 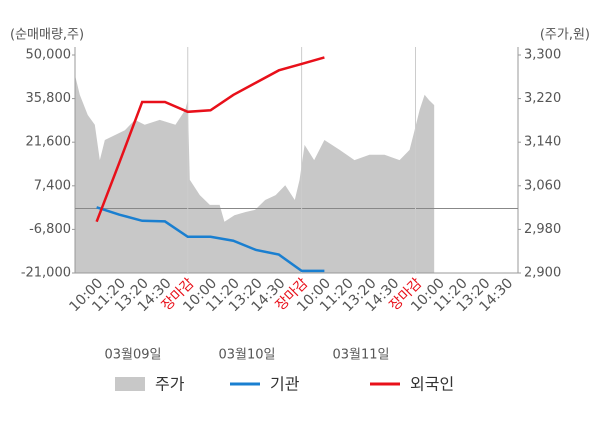 What do you see at coordinates (565, 35) in the screenshot?
I see `y2-unit-label: (주가,원)` at bounding box center [565, 35].